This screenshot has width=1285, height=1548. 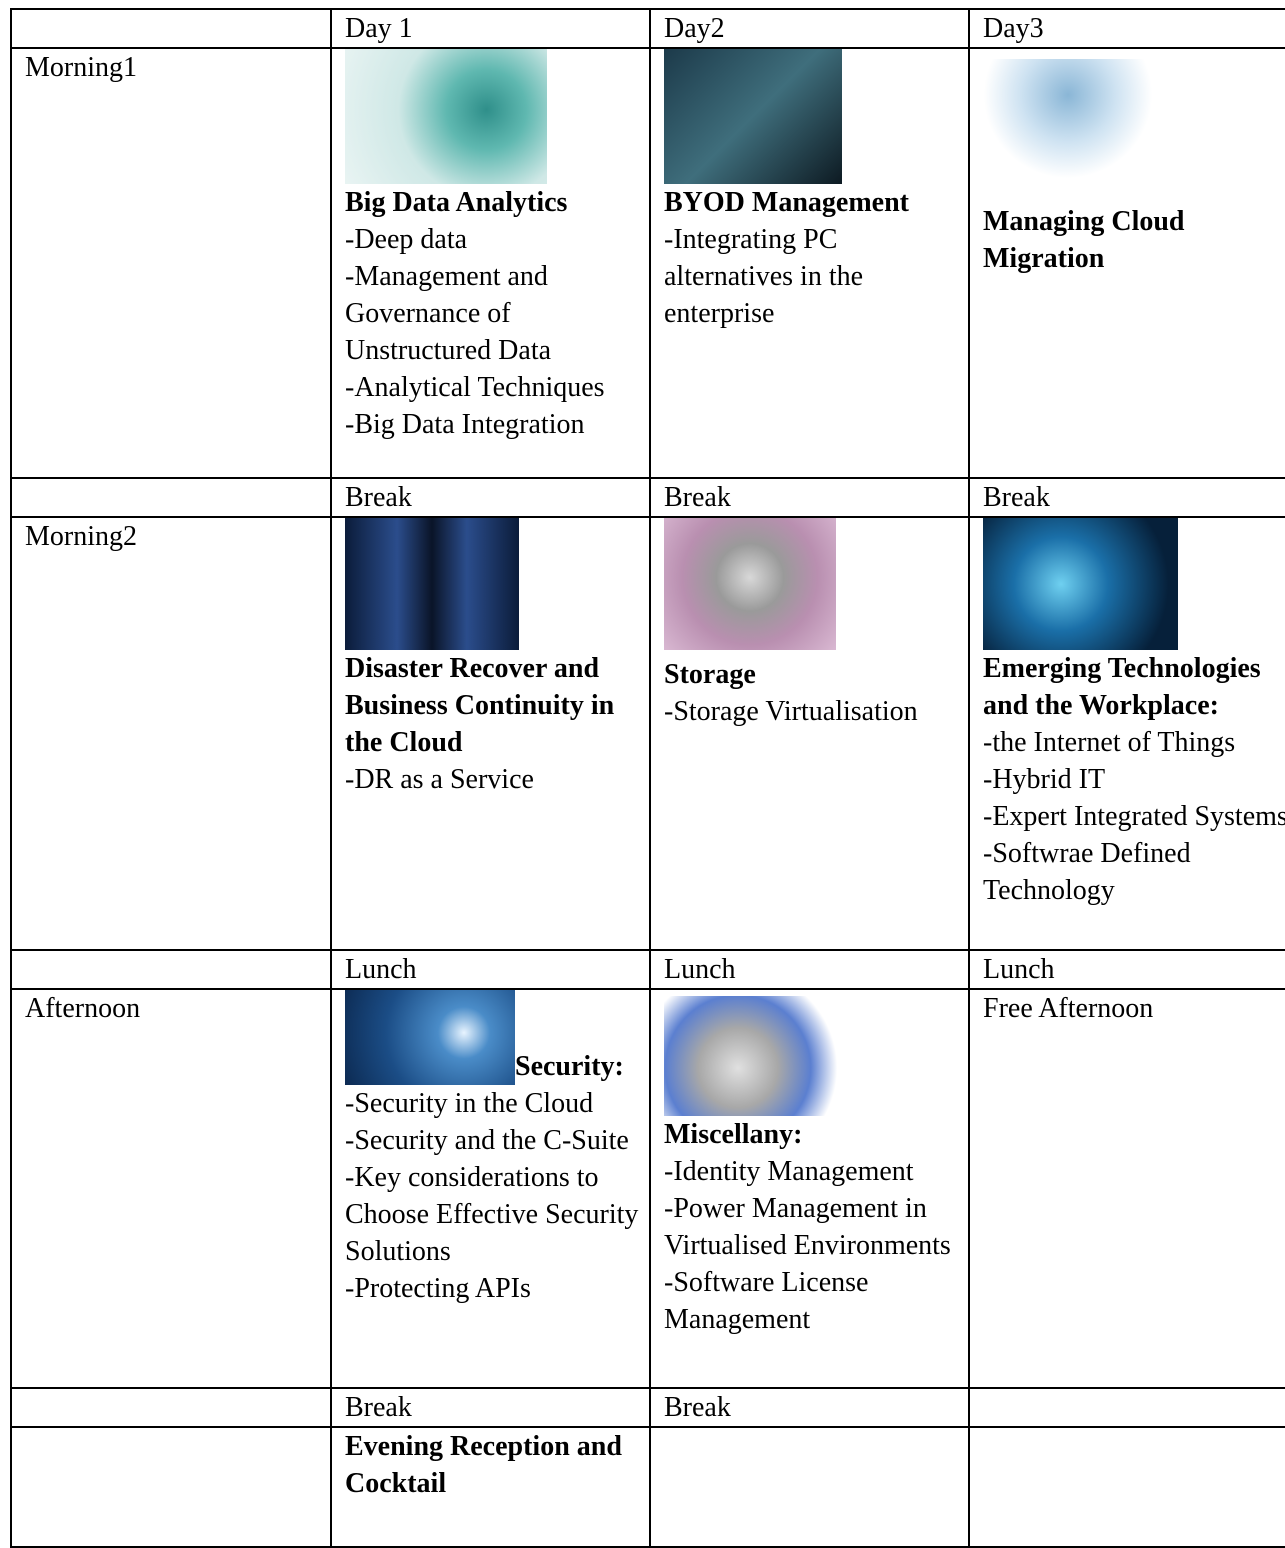 What do you see at coordinates (809, 28) in the screenshot?
I see `day-header: Day2` at bounding box center [809, 28].